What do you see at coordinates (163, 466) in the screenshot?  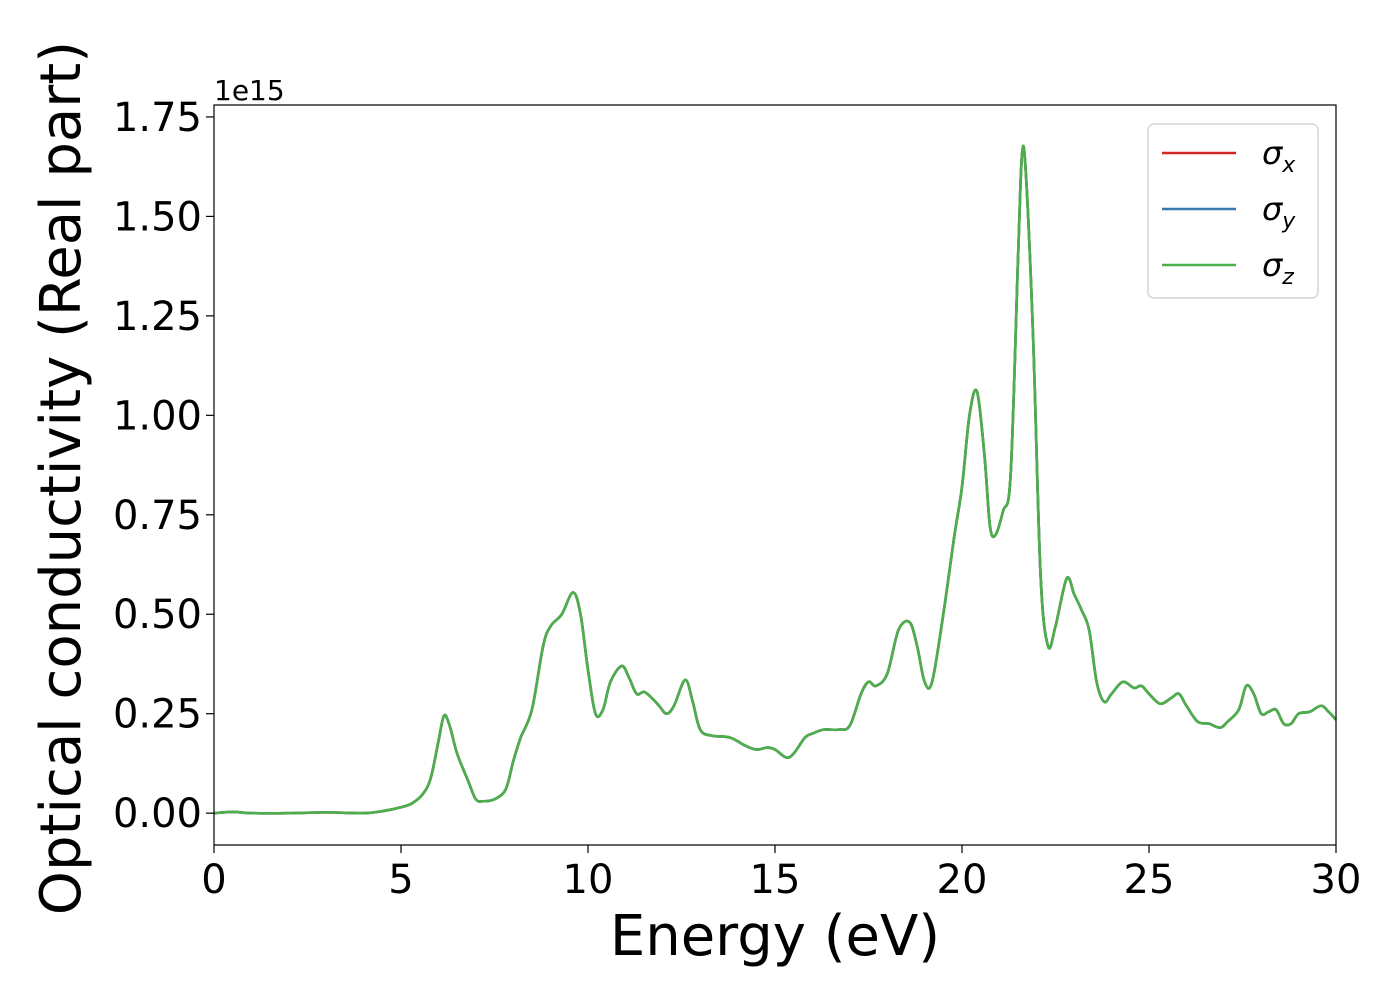 I see `y-axis: 0.00 0.25 0.50 0.75 1.00 1.25 1.50 1.75` at bounding box center [163, 466].